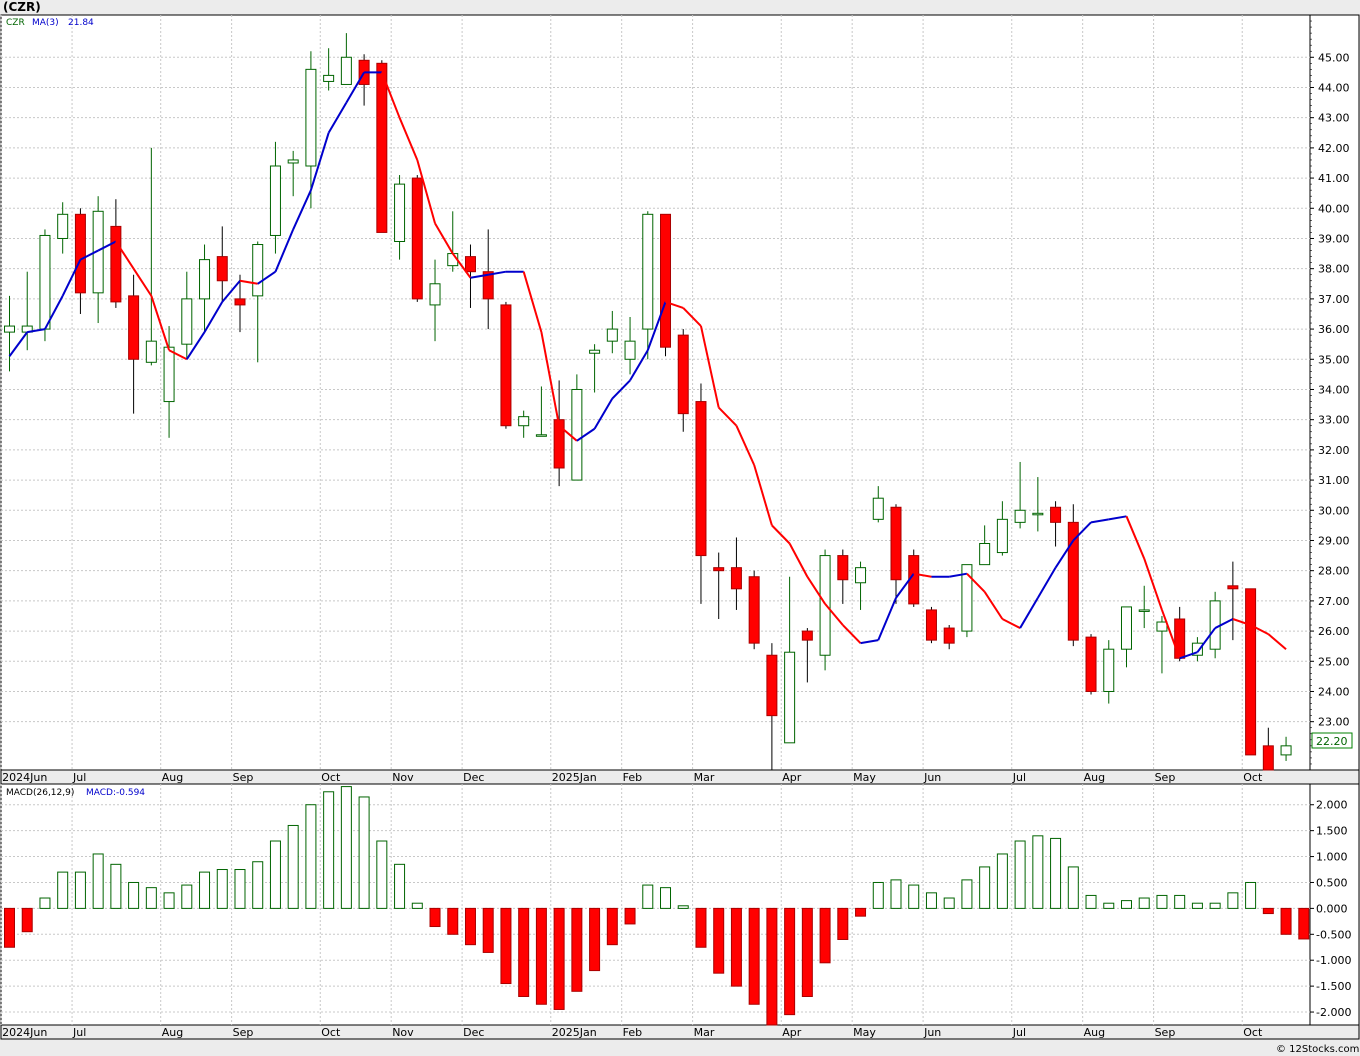 This screenshot has width=1360, height=1056. I want to click on month-label: Sep, so click(243, 1032).